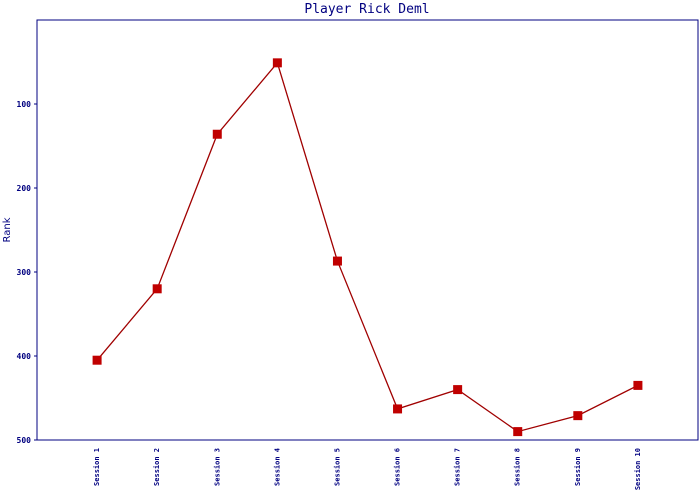  What do you see at coordinates (157, 467) in the screenshot?
I see `x-tick-label: Session 2` at bounding box center [157, 467].